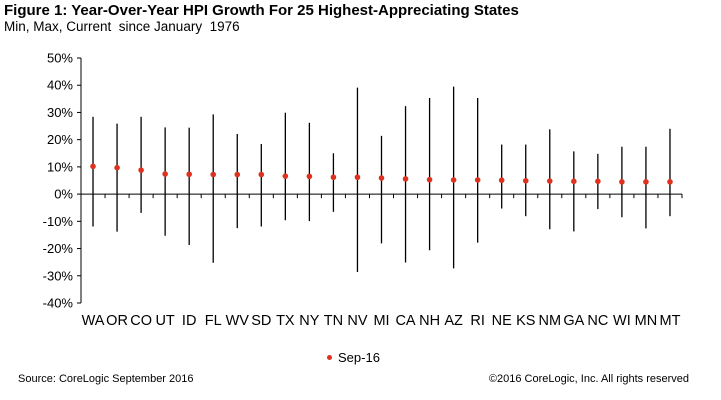 The width and height of the screenshot is (721, 400). What do you see at coordinates (106, 379) in the screenshot?
I see `source-note: Source: CoreLogic September 2016` at bounding box center [106, 379].